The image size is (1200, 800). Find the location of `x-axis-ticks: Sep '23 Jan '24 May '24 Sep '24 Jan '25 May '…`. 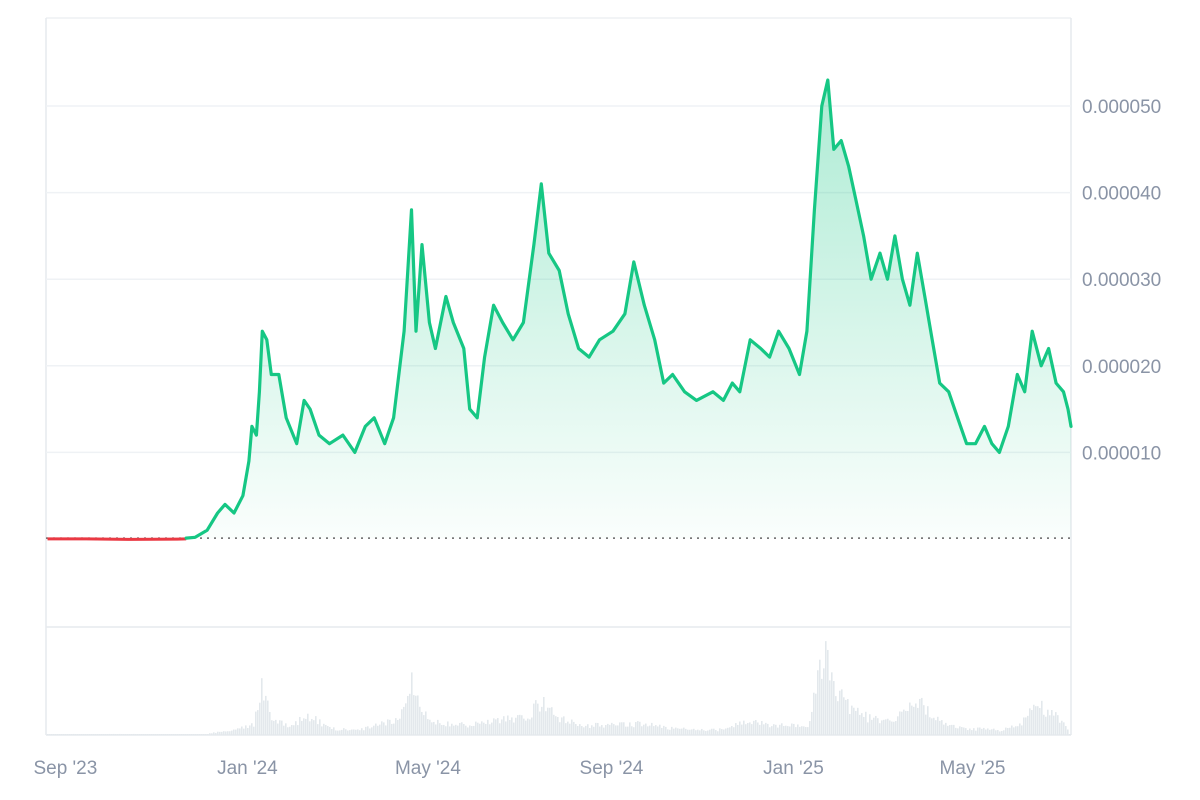

x-axis-ticks: Sep '23 Jan '24 May '24 Sep '24 Jan '25 May '… is located at coordinates (519, 768).